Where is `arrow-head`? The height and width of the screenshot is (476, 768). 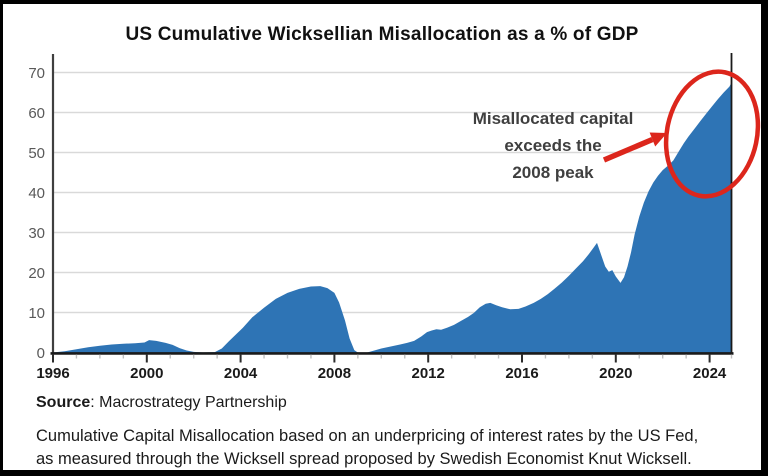 arrow-head is located at coordinates (658, 139).